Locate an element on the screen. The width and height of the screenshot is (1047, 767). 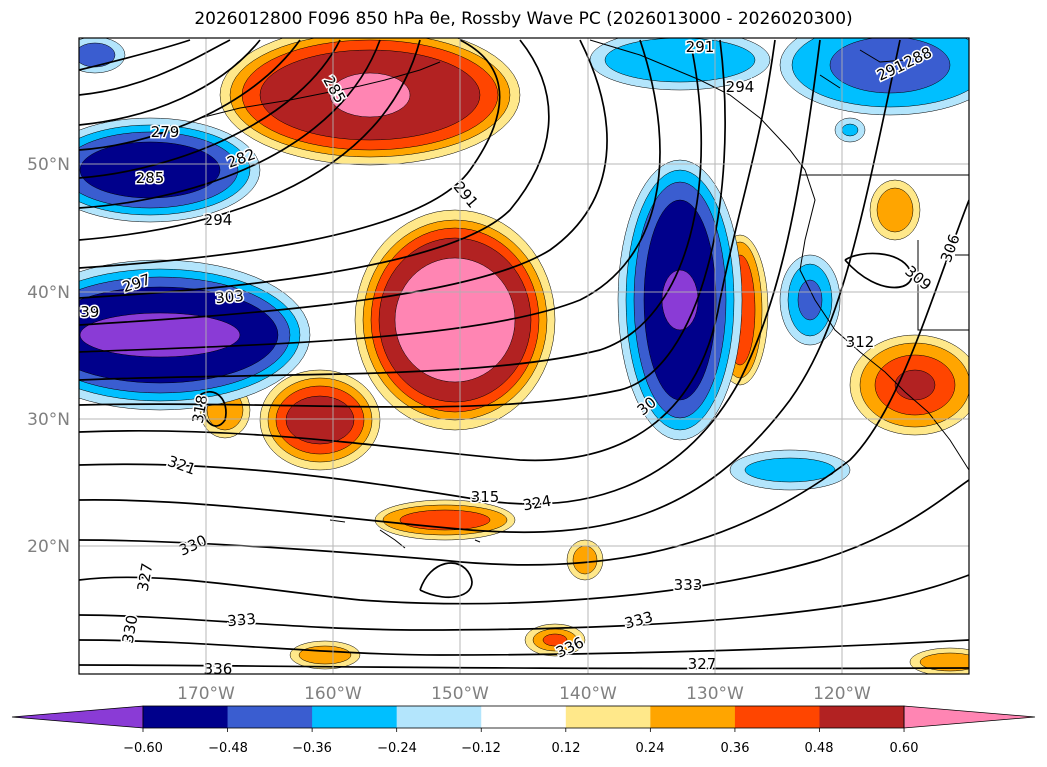
colorbar-extend-min is located at coordinates (77, 717).